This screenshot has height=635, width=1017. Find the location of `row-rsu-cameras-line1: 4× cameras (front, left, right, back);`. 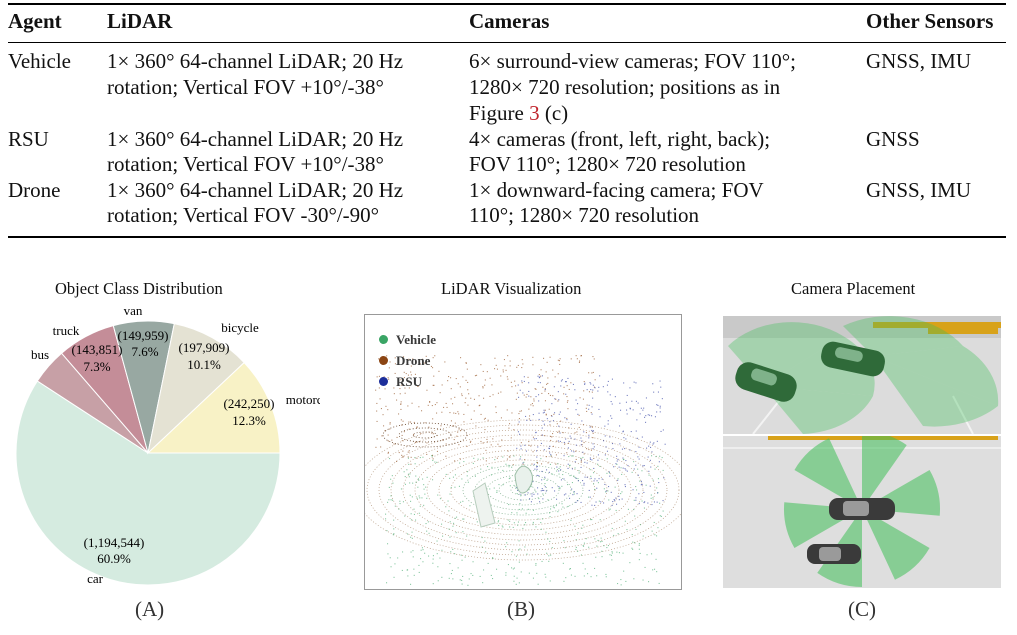

row-rsu-cameras-line1: 4× cameras (front, left, right, back); is located at coordinates (620, 139).